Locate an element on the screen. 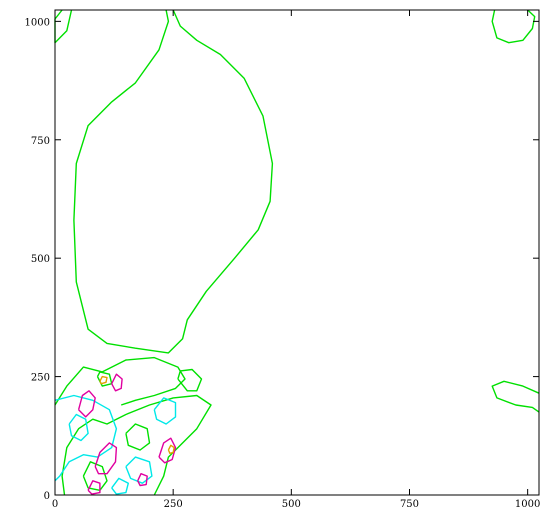  y-tick-label: 250 is located at coordinates (40, 378).